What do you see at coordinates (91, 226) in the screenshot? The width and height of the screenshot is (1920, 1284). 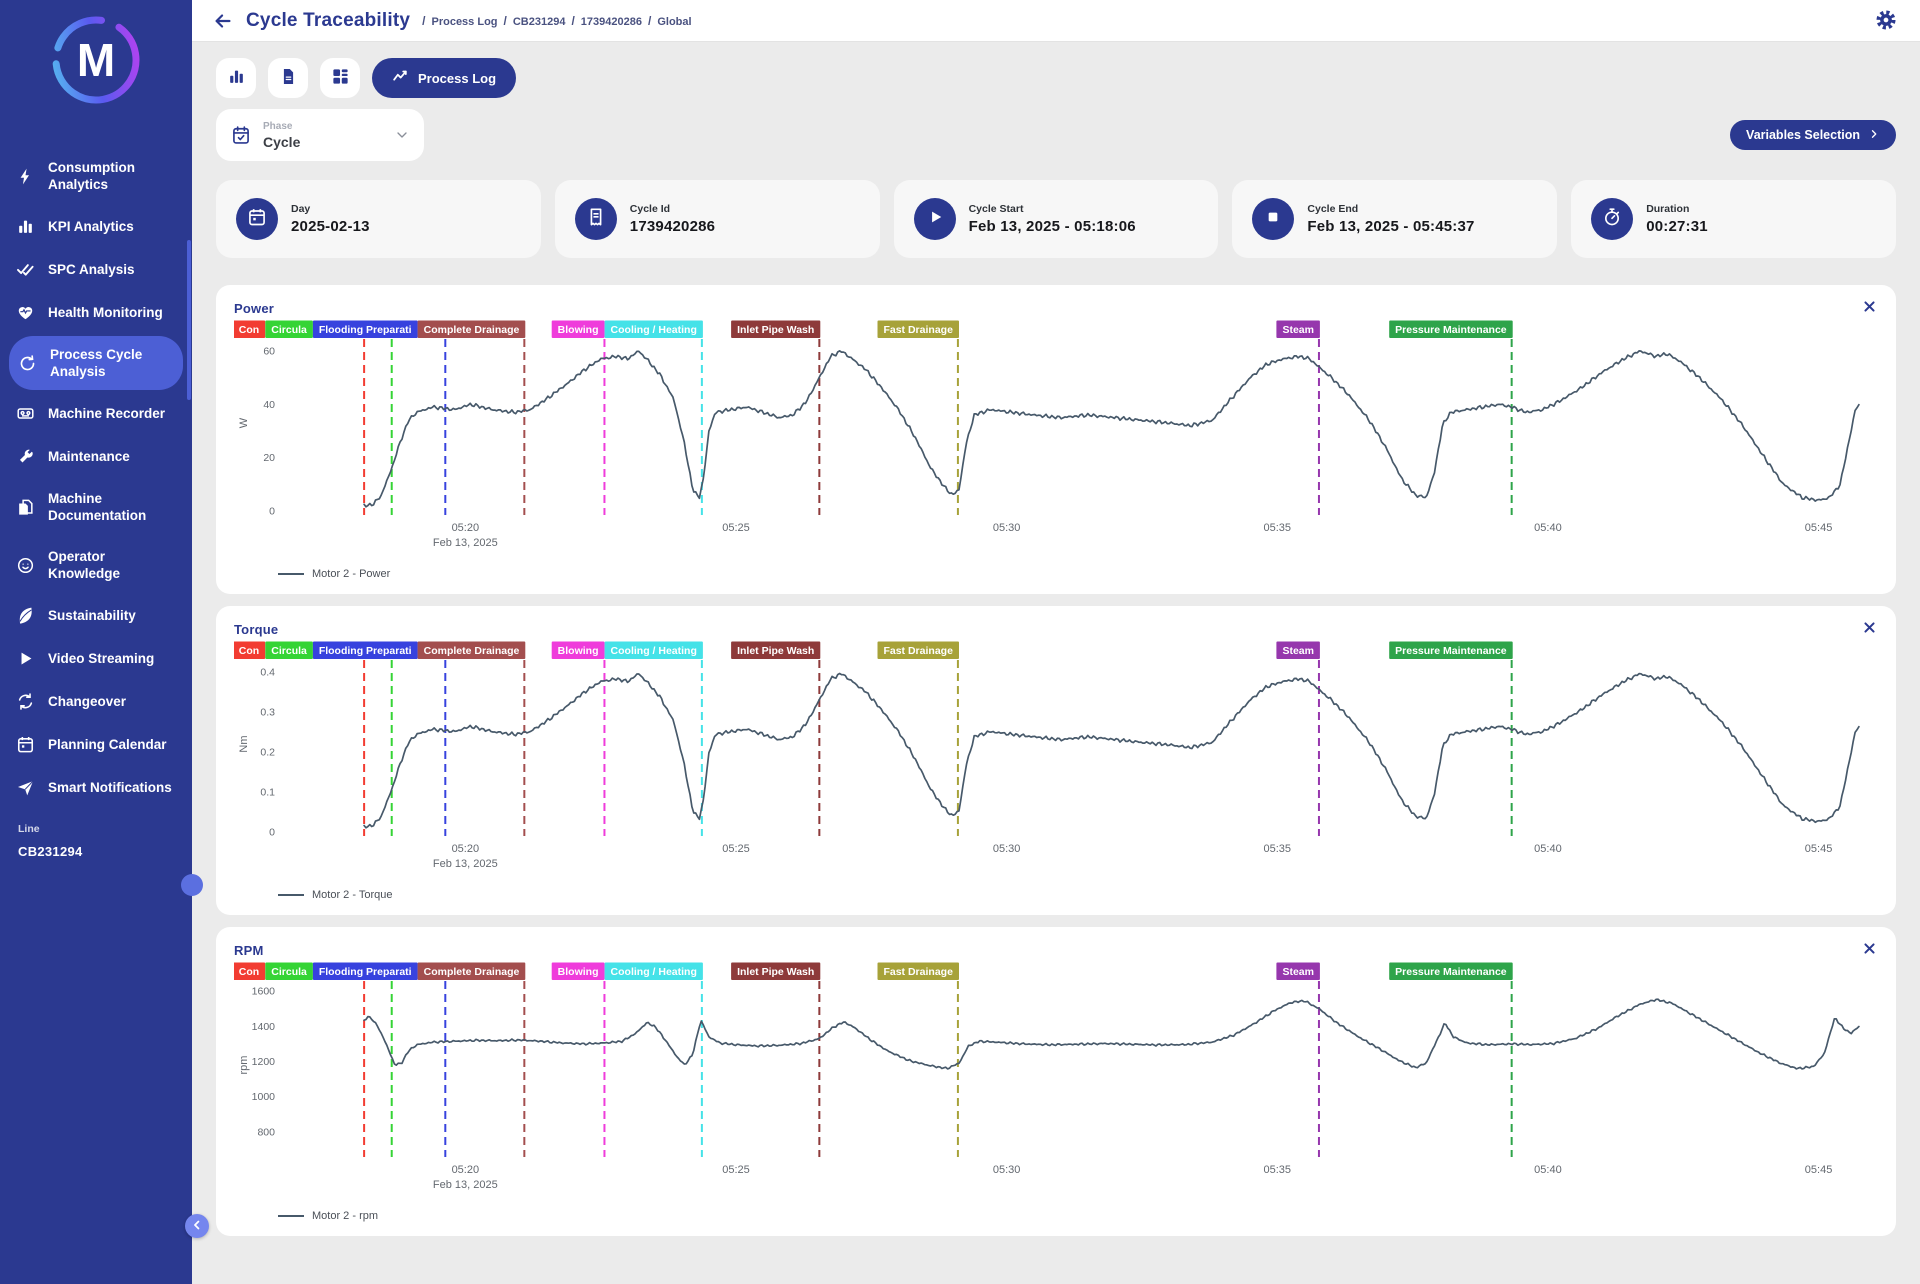 I see `sidebar-item-label: KPI Analytics` at bounding box center [91, 226].